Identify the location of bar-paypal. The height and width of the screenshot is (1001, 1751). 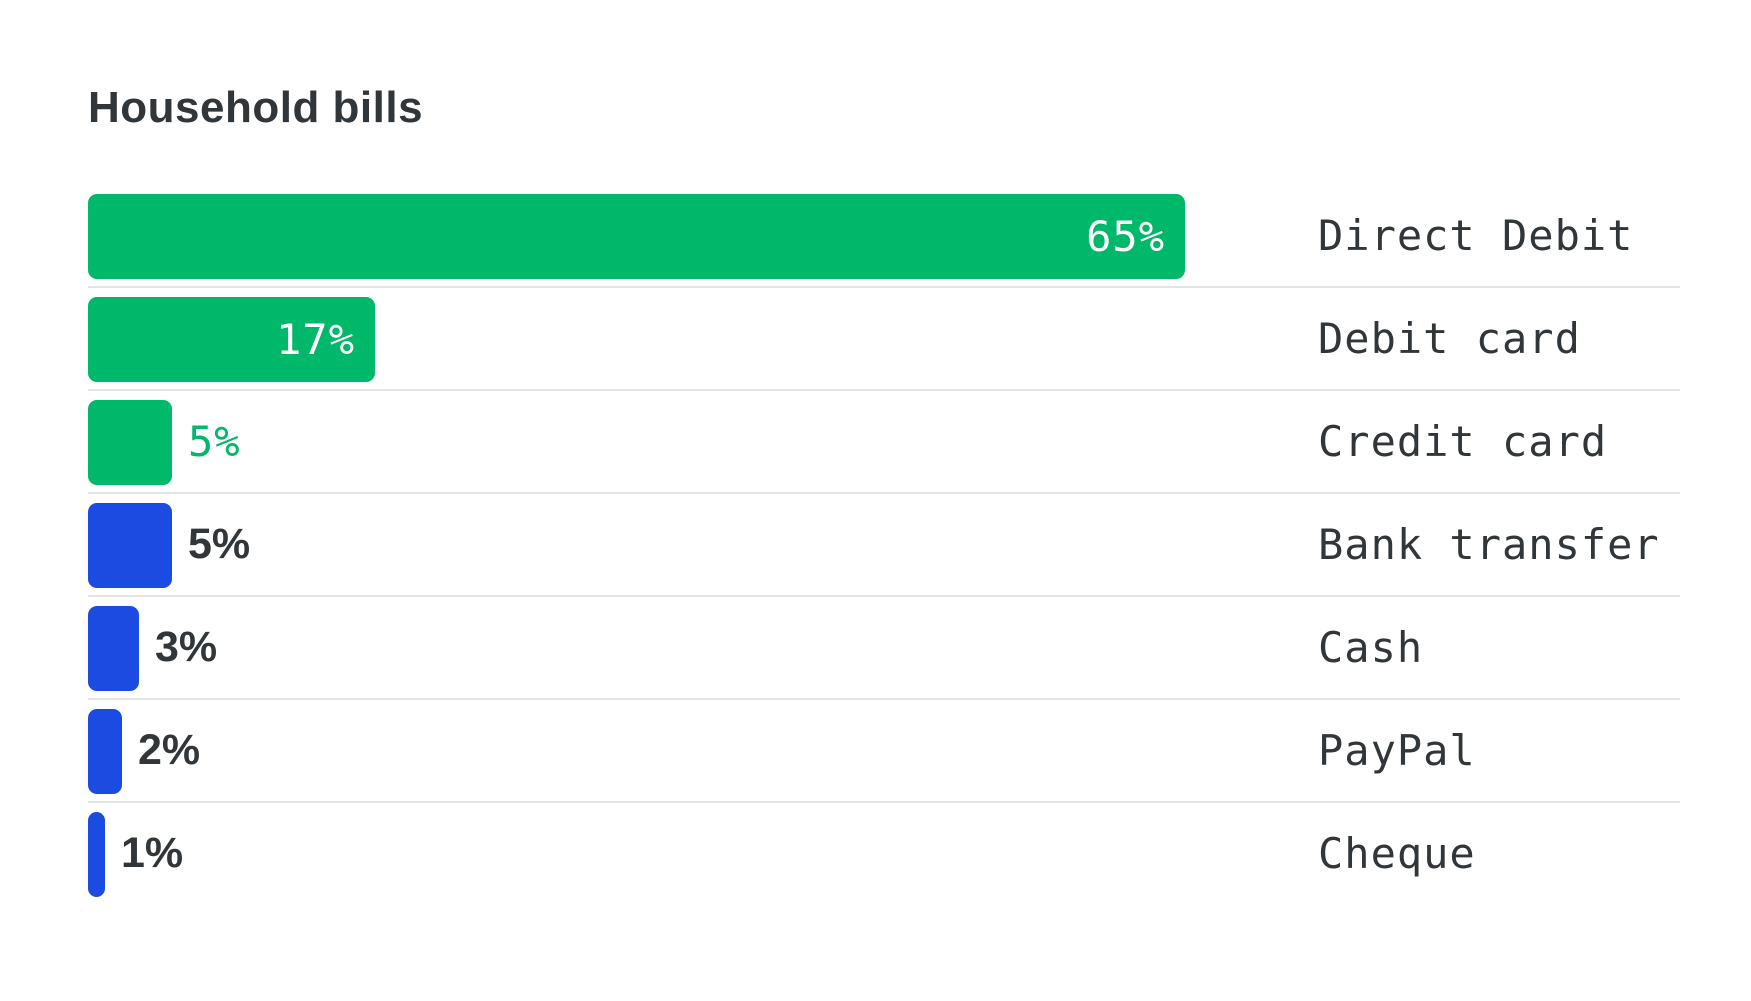
(105, 751).